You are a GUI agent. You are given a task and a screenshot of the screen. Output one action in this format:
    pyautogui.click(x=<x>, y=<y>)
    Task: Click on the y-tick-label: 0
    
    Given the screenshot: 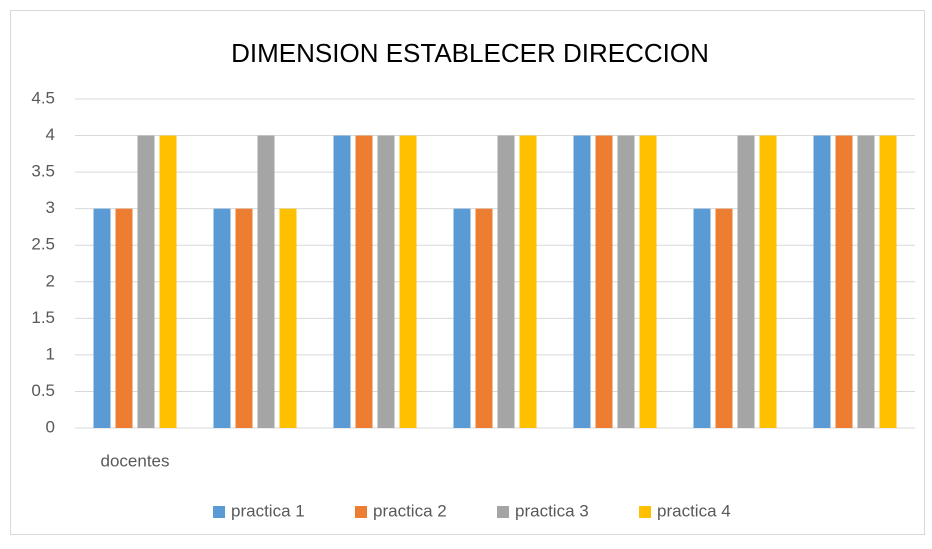 What is the action you would take?
    pyautogui.click(x=50, y=426)
    